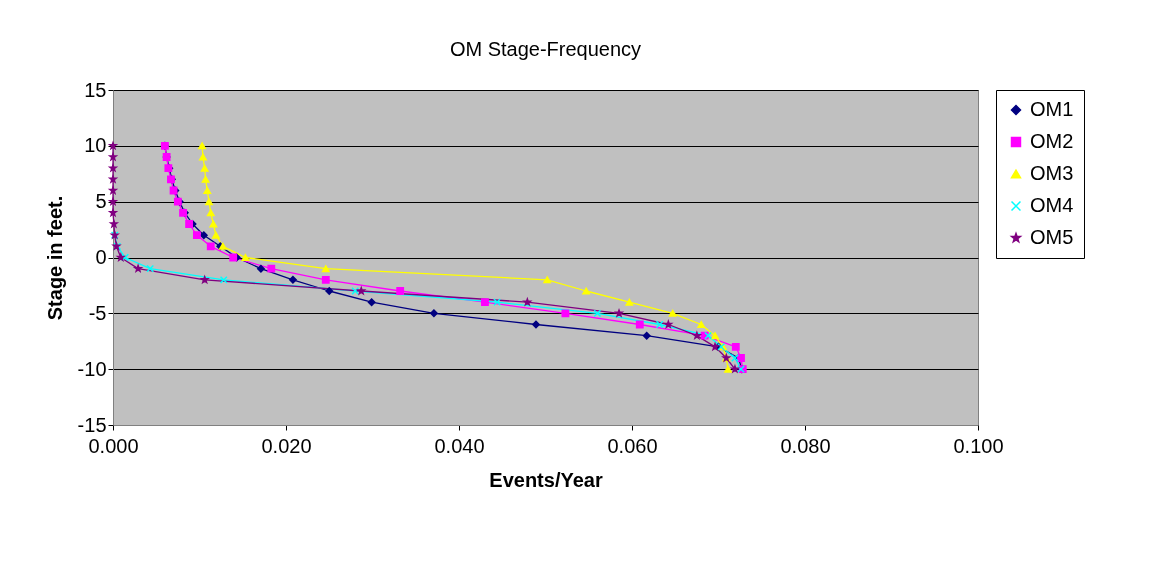 This screenshot has width=1151, height=572. Describe the element at coordinates (459, 445) in the screenshot. I see `x-tick-label: 0.040` at that location.